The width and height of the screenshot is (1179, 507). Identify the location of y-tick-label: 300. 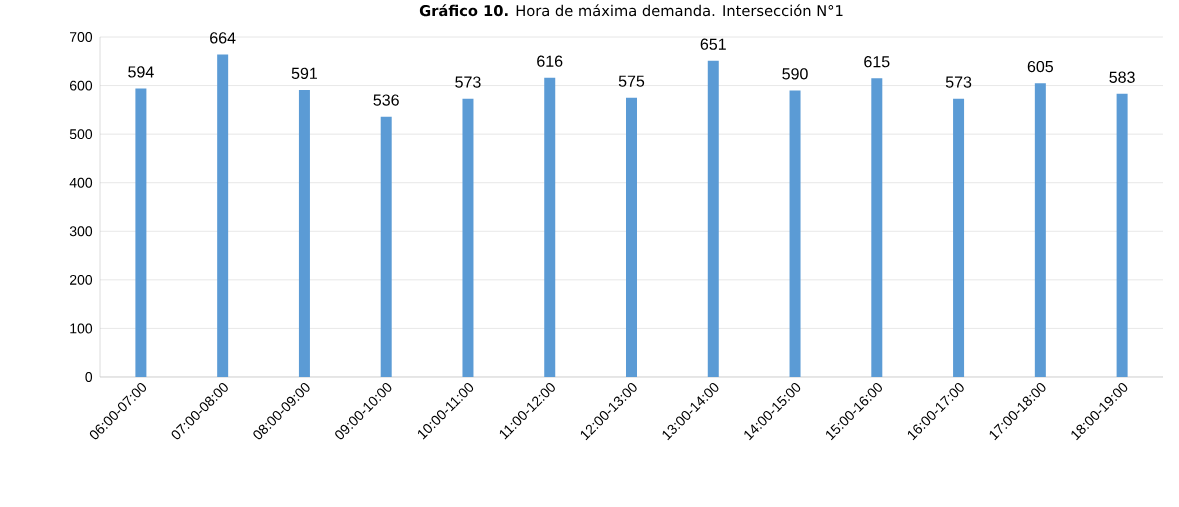
(81, 231).